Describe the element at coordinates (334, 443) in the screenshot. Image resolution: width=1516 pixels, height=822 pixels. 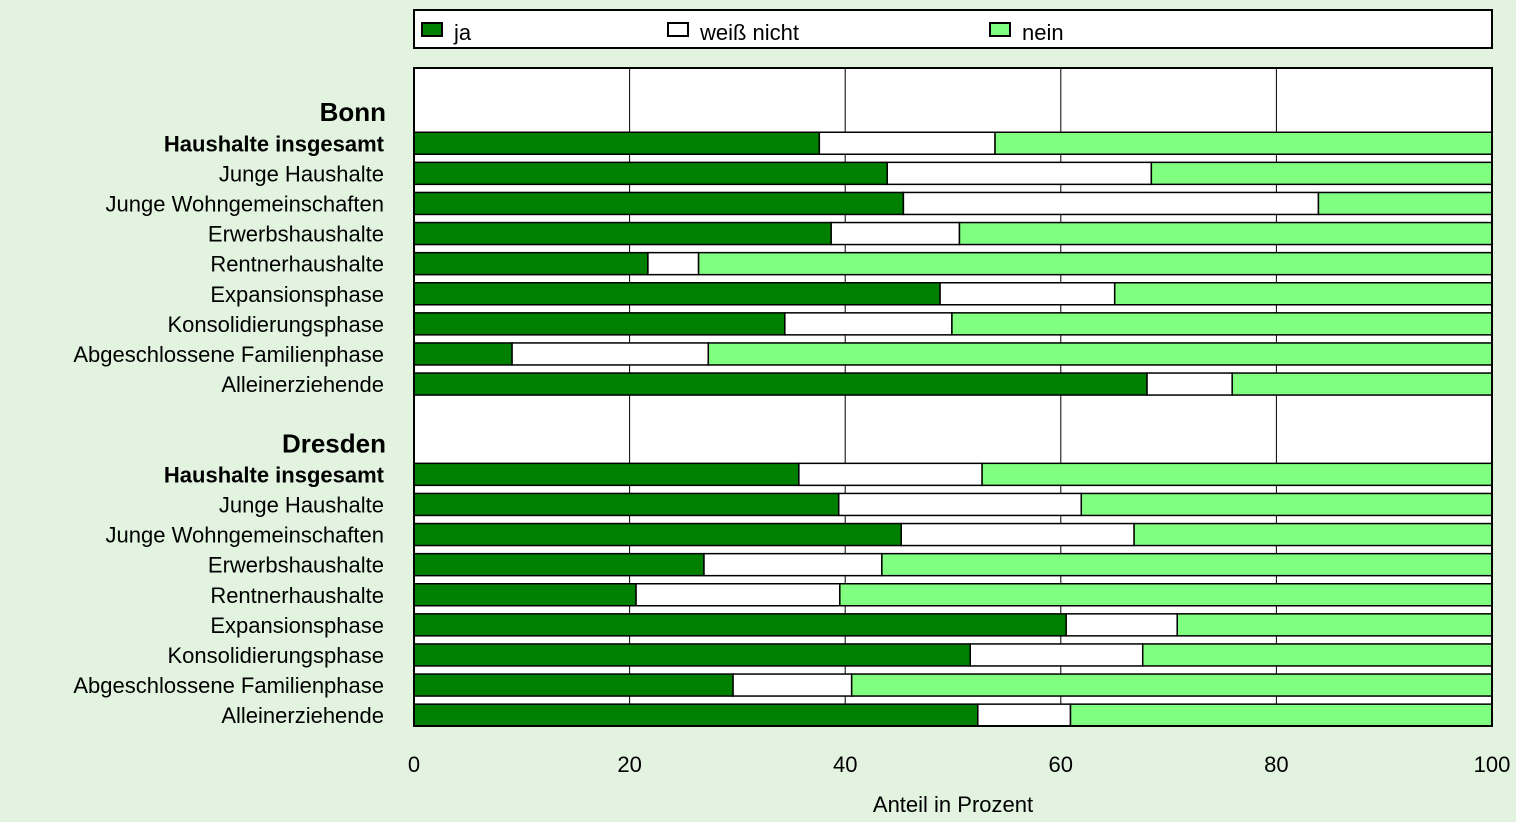
I see `group-label-dresden: Dresden` at that location.